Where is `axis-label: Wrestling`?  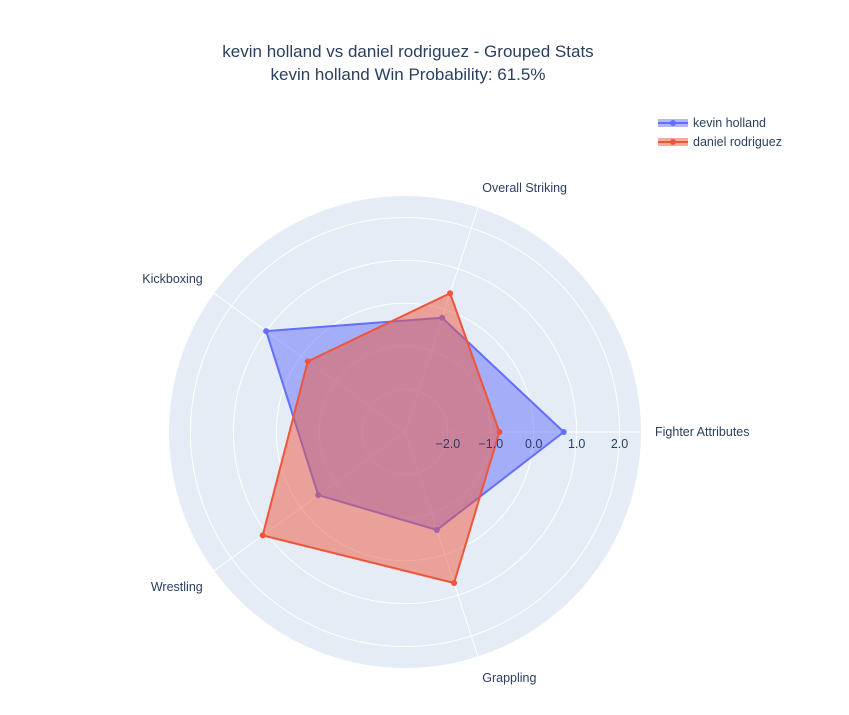
axis-label: Wrestling is located at coordinates (177, 587).